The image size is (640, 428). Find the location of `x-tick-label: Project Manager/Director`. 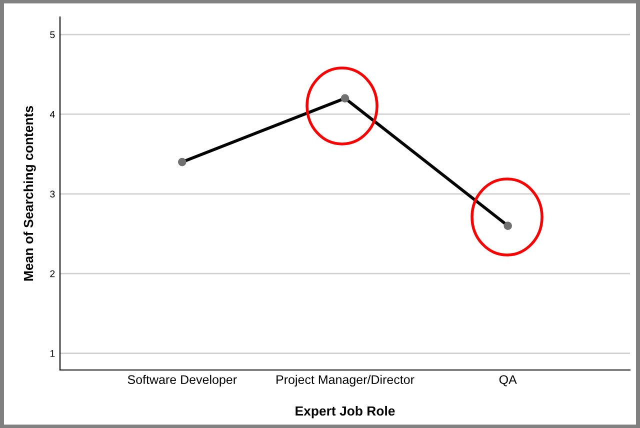

x-tick-label: Project Manager/Director is located at coordinates (345, 380).